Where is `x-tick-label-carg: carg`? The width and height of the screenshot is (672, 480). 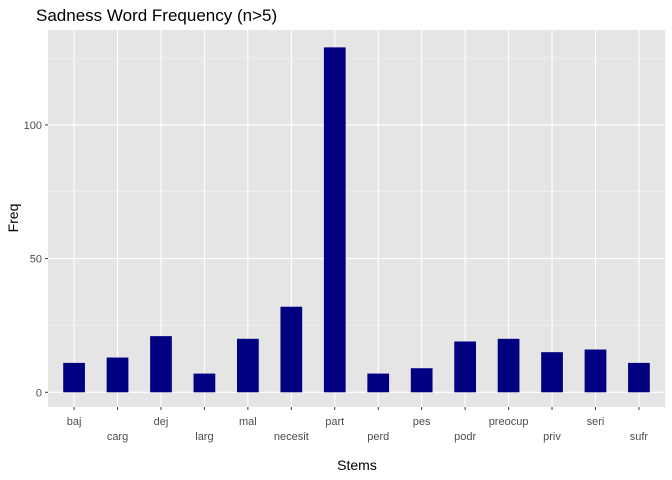
x-tick-label-carg: carg is located at coordinates (117, 437).